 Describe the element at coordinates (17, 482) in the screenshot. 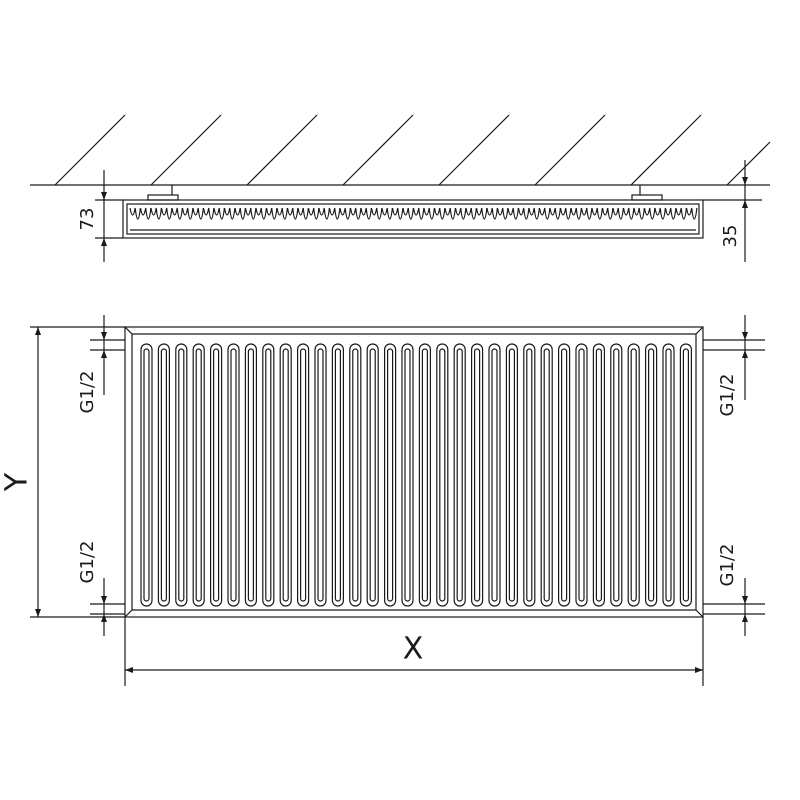

I see `height-label: Y` at that location.